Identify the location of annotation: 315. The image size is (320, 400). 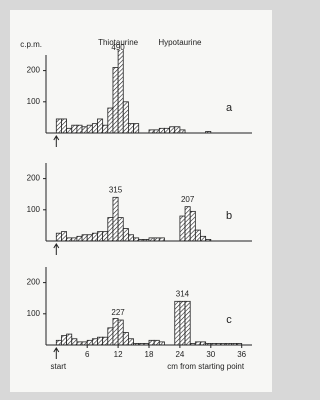
(116, 189).